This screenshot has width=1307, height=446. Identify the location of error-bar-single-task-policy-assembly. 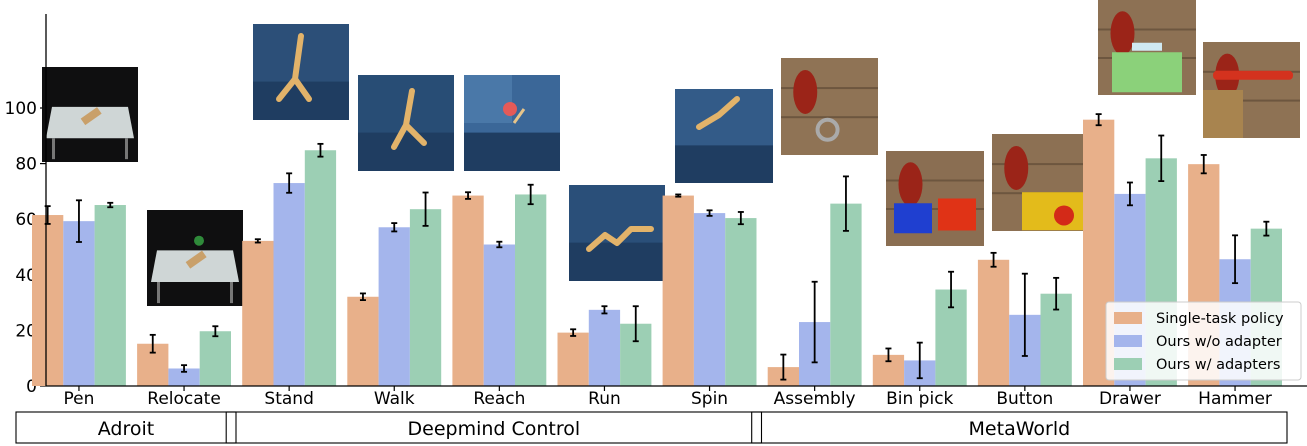
(783, 367).